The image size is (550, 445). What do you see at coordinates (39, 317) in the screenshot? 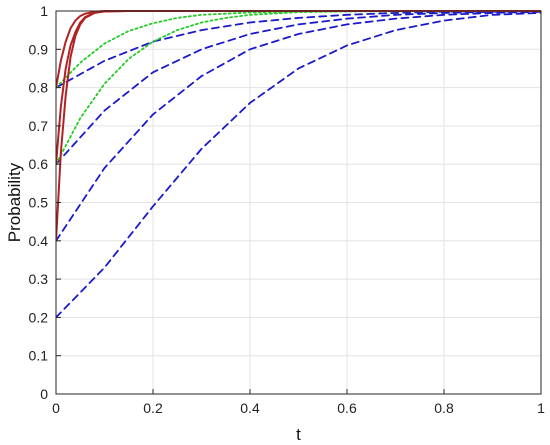
I see `y-tick-label: 0.2` at bounding box center [39, 317].